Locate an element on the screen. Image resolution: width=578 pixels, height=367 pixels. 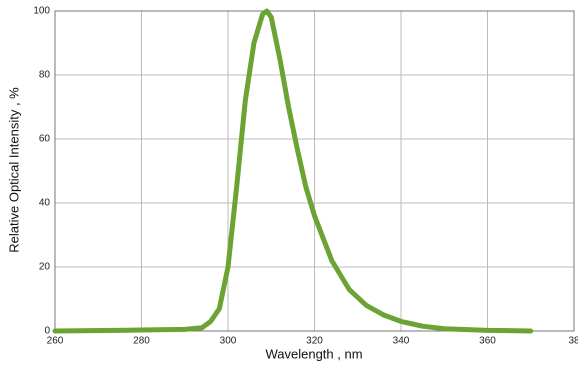
x-tick-label: 360 is located at coordinates (487, 341).